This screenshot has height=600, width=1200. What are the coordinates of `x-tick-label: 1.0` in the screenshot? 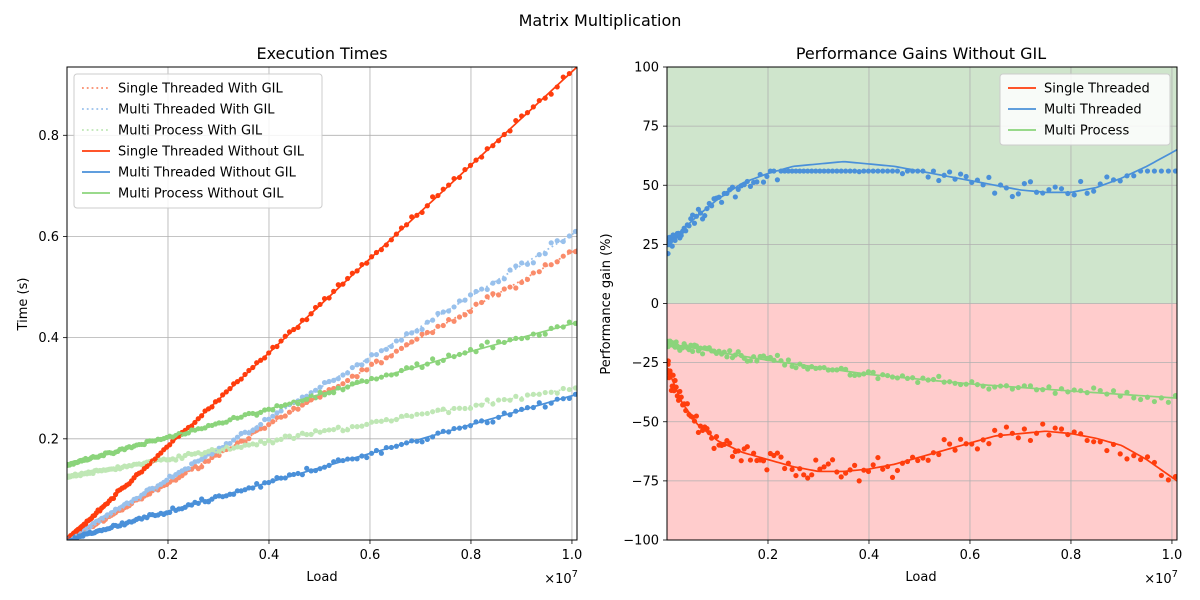 It's located at (1172, 555).